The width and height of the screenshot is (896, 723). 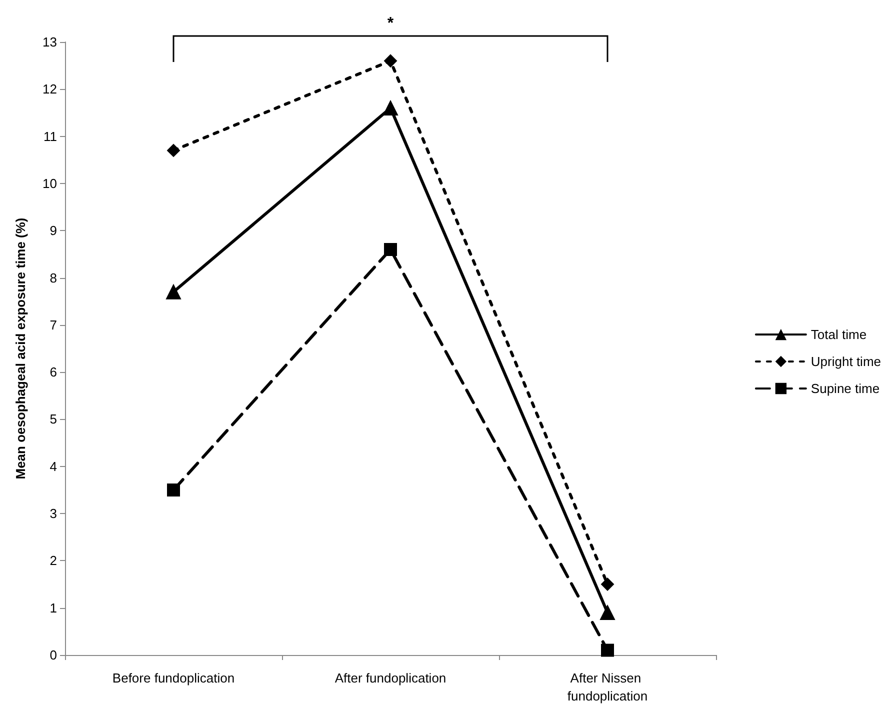 What do you see at coordinates (53, 466) in the screenshot?
I see `y-tick-label: 4` at bounding box center [53, 466].